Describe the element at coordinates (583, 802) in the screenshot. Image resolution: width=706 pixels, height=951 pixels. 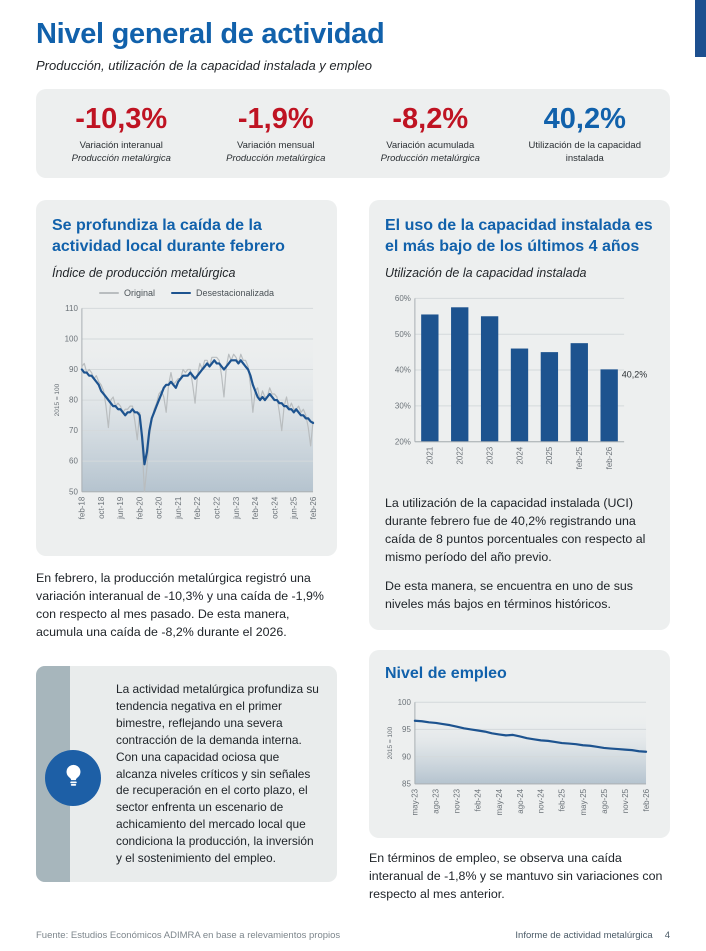
I see `svg-text: may-25` at that location.